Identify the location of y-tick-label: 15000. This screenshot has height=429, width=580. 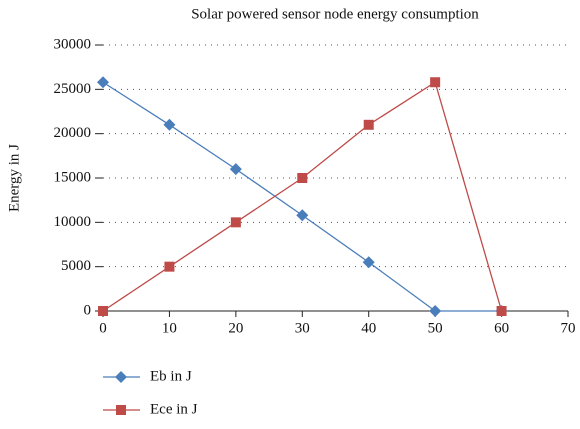
(73, 177).